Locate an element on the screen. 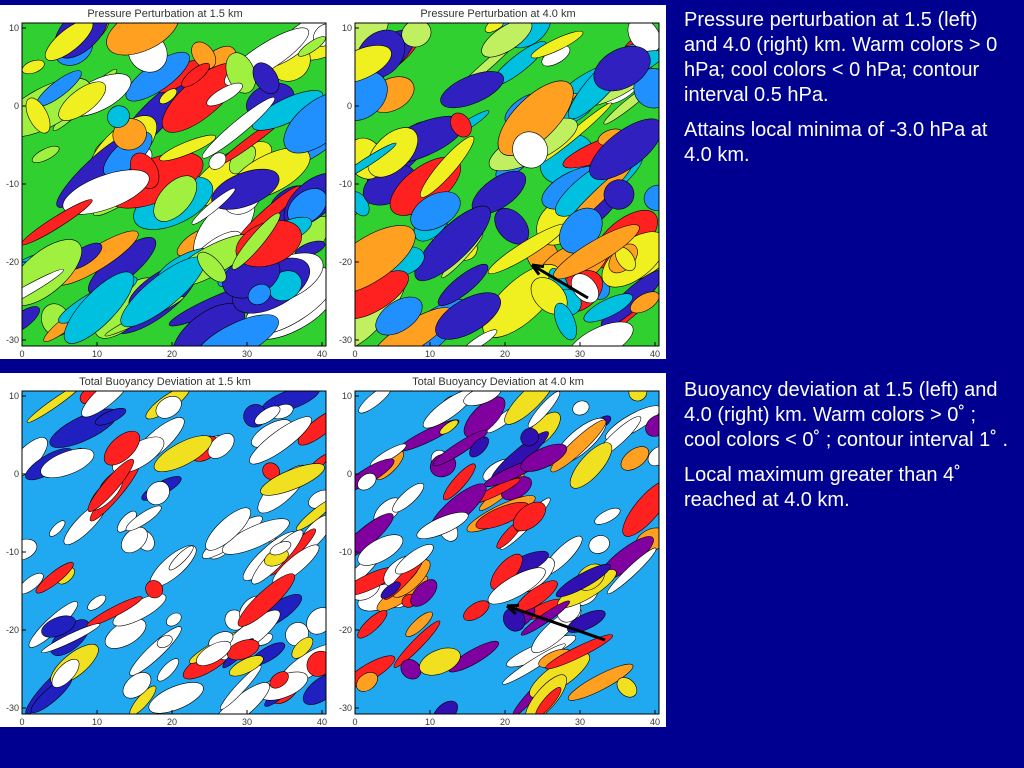  y-tick-label: 10 is located at coordinates (347, 28).